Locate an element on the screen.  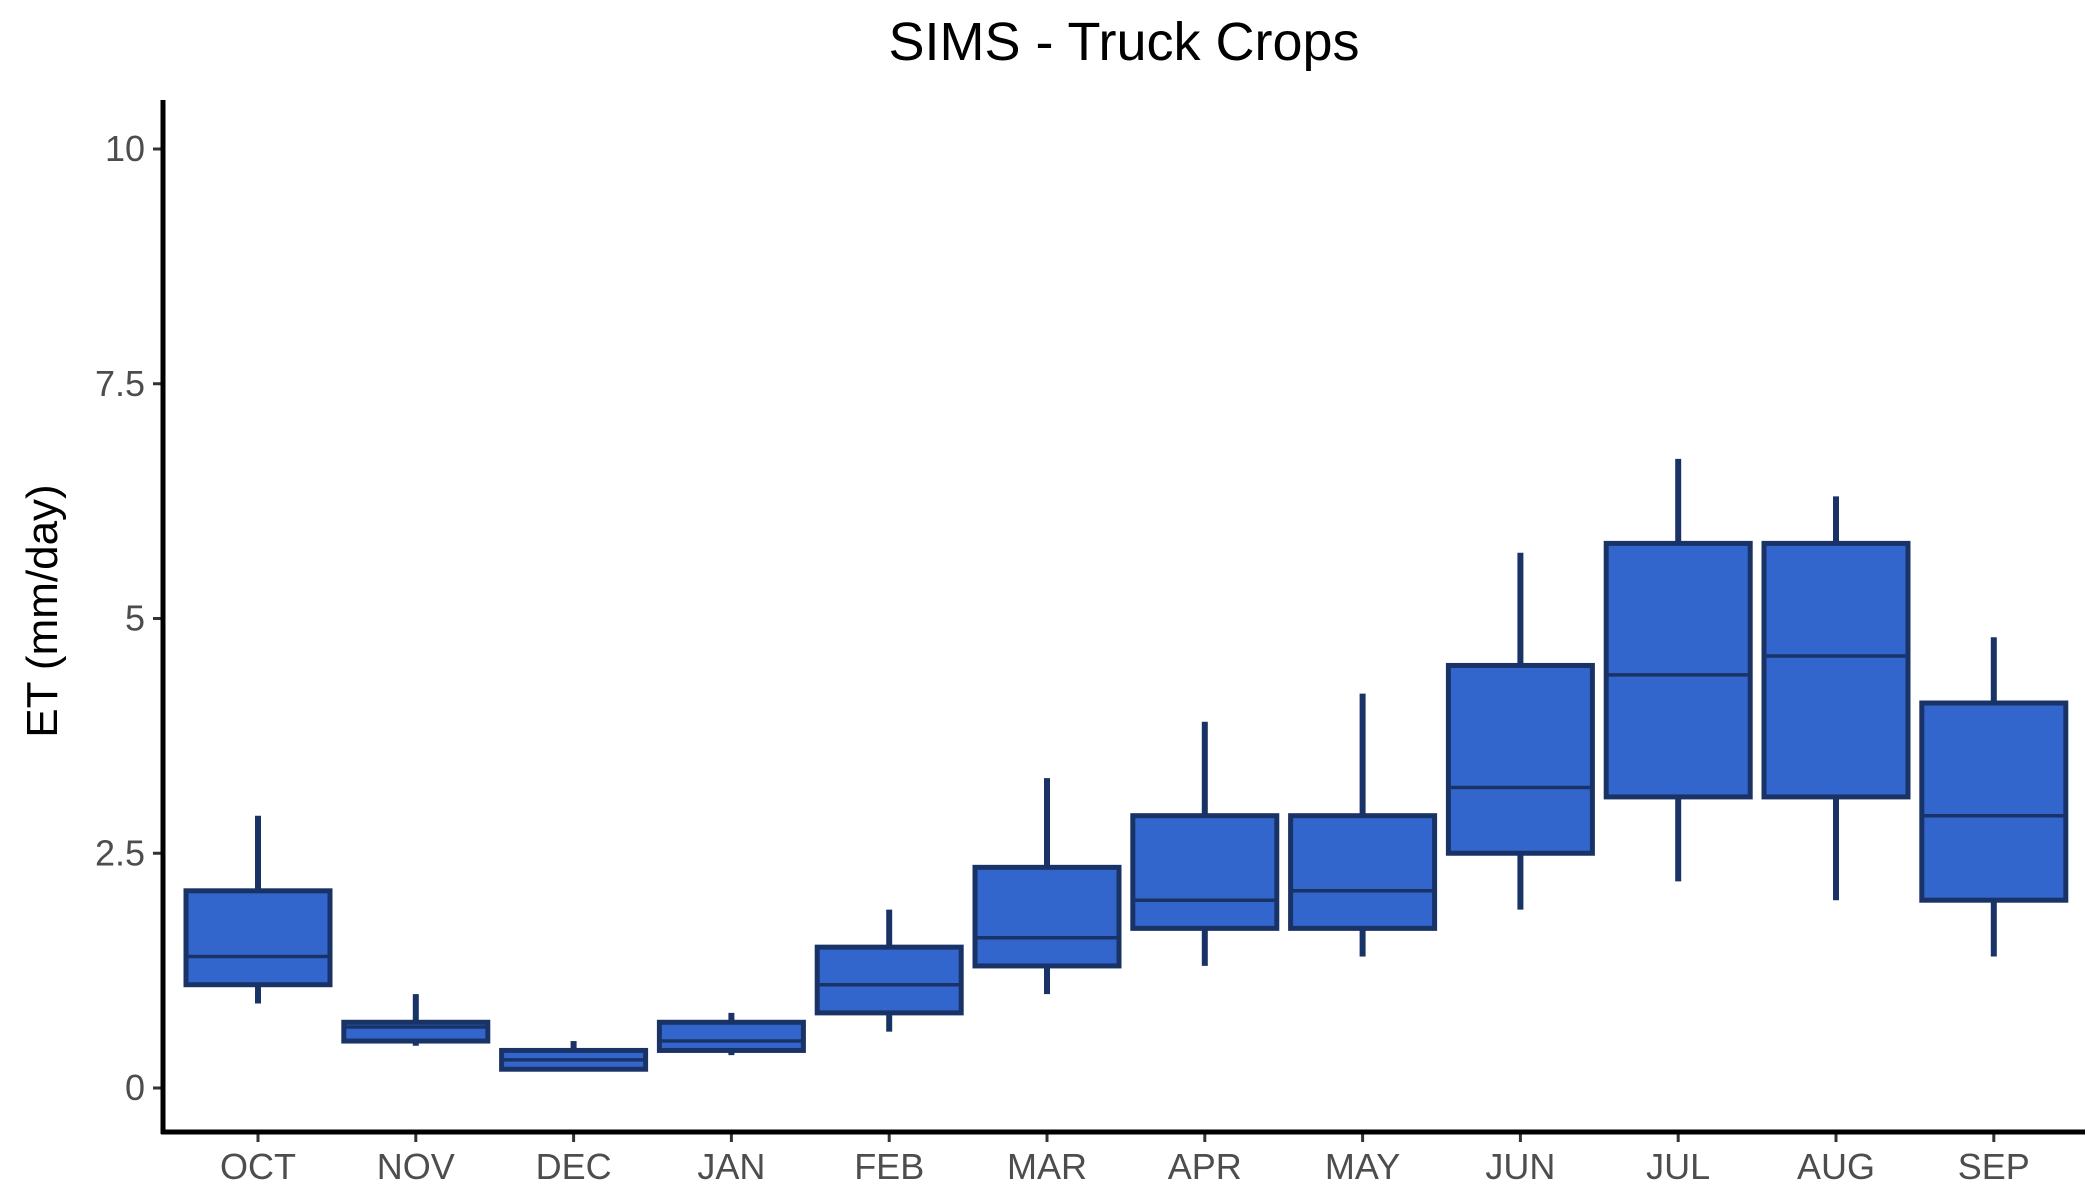
x-tick-label-jan: JAN is located at coordinates (731, 1166).